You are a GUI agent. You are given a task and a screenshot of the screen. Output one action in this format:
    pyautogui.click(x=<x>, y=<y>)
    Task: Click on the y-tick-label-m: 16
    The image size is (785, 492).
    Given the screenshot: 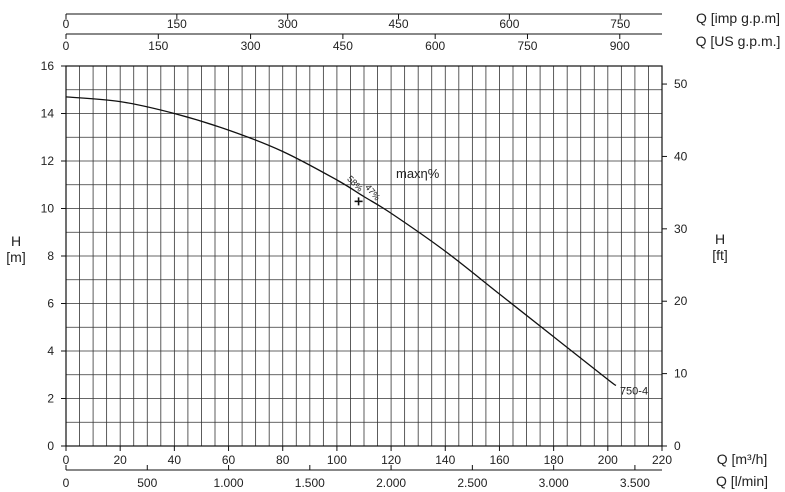 What is the action you would take?
    pyautogui.click(x=48, y=66)
    